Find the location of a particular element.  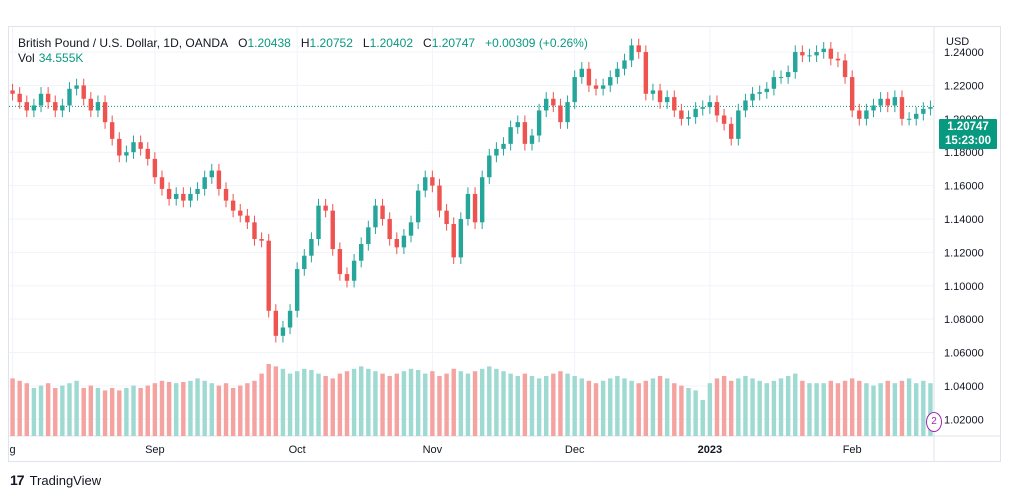

x-tick-label: Oct is located at coordinates (297, 450).